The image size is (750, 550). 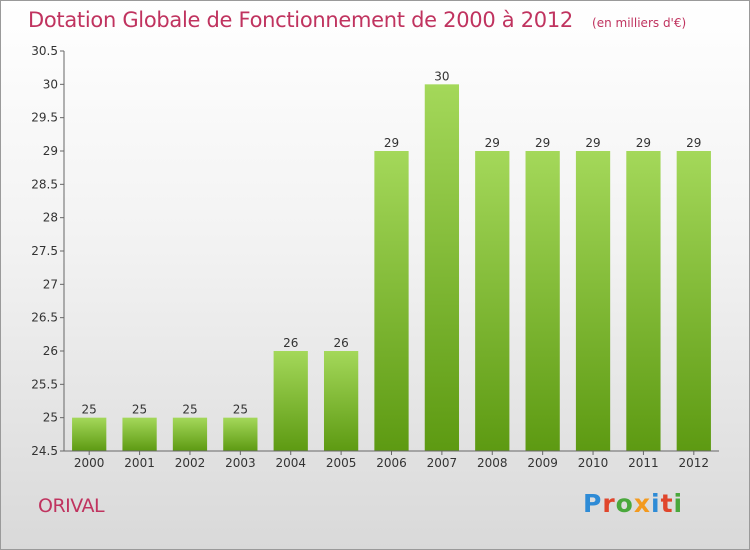 What do you see at coordinates (50, 151) in the screenshot?
I see `y-tick-label: 29` at bounding box center [50, 151].